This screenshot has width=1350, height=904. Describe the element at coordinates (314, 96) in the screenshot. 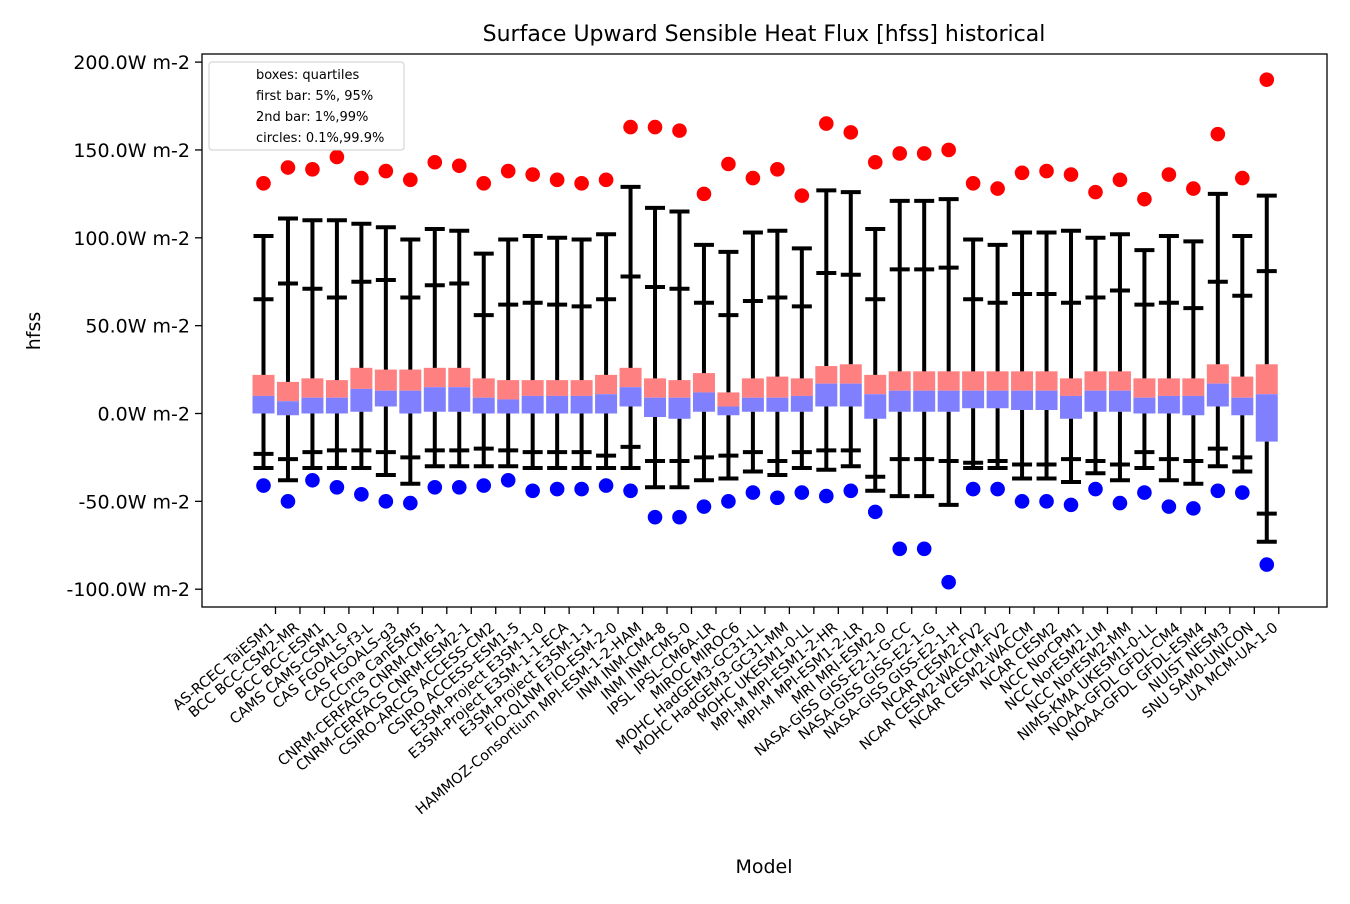

I see `legend-entry-first-bar: first bar: 5%, 95%` at that location.